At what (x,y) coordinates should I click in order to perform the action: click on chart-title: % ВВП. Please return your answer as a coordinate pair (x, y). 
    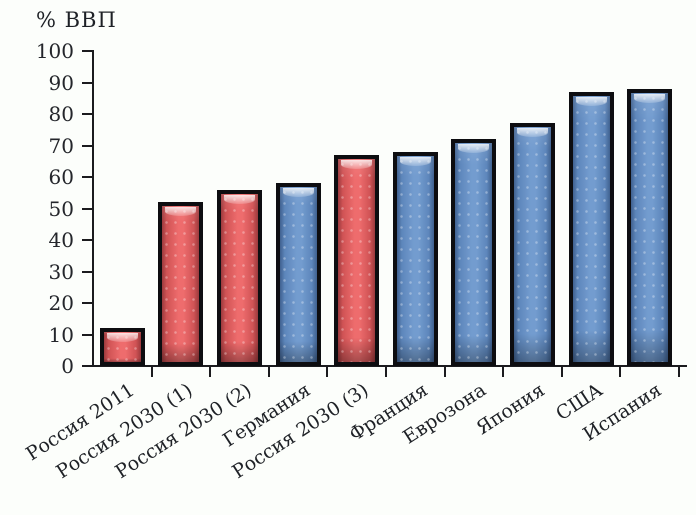
    Looking at the image, I should click on (76, 20).